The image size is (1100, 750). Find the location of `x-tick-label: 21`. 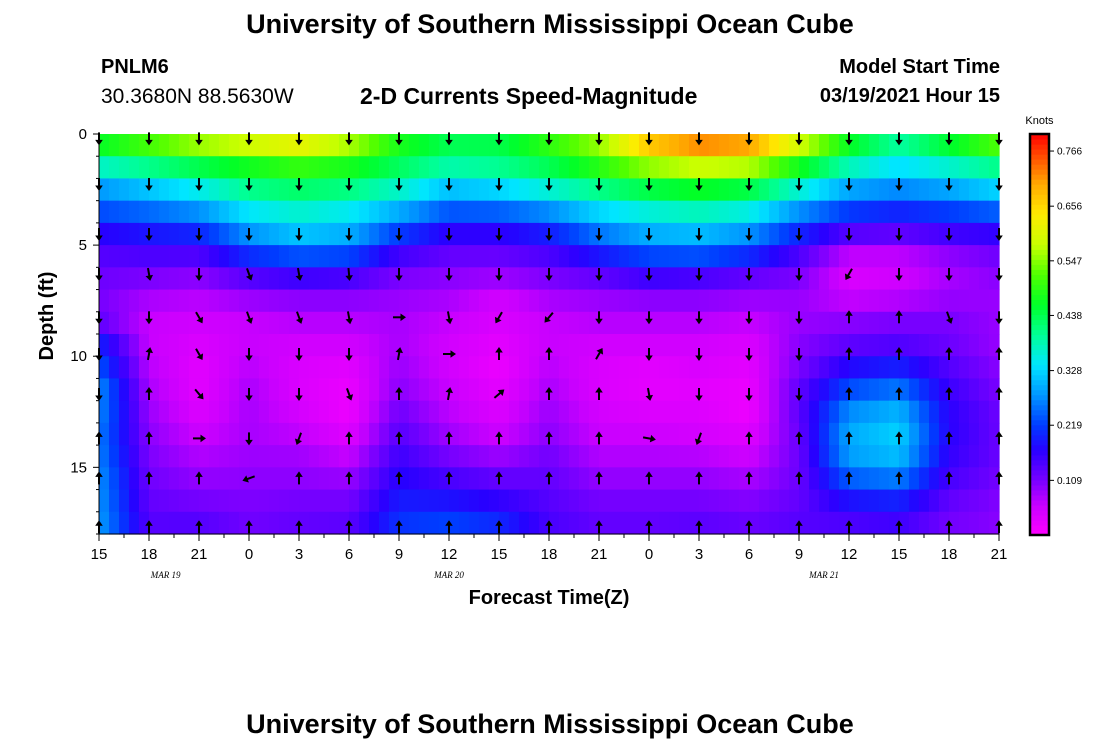

x-tick-label: 21 is located at coordinates (999, 554).